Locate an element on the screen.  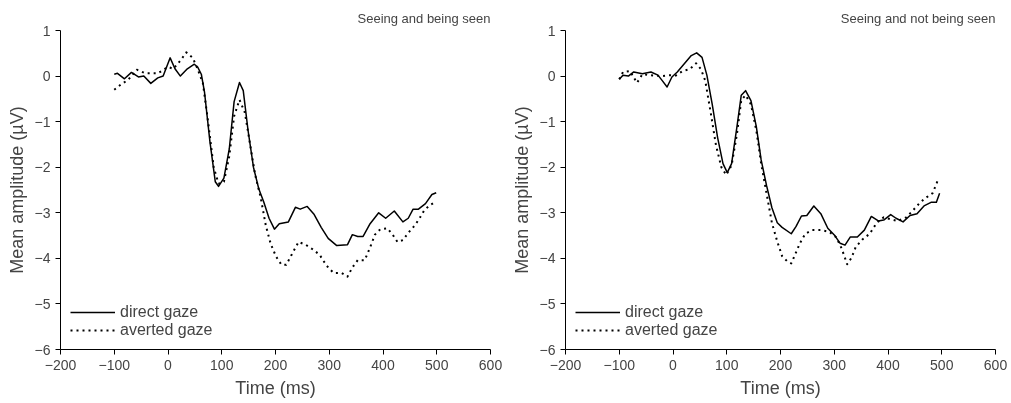
chart-title: Seeing and being seen is located at coordinates (424, 18).